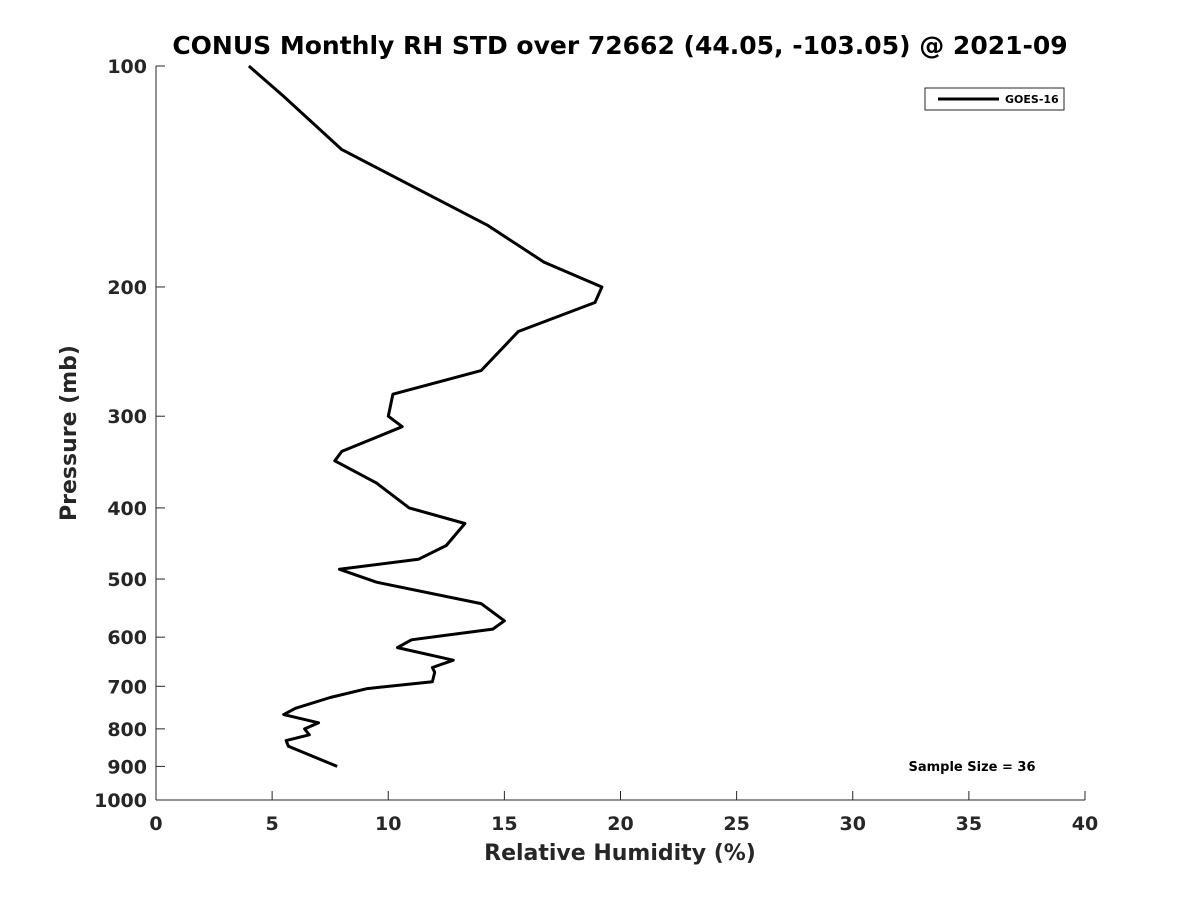  Describe the element at coordinates (620, 853) in the screenshot. I see `x-axis-label: Relative Humidity (%)` at that location.